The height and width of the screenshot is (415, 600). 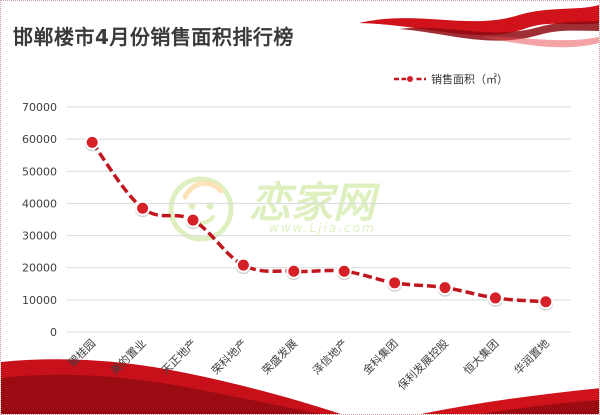 What do you see at coordinates (39, 236) in the screenshot?
I see `y-tick-label: 30000` at bounding box center [39, 236].